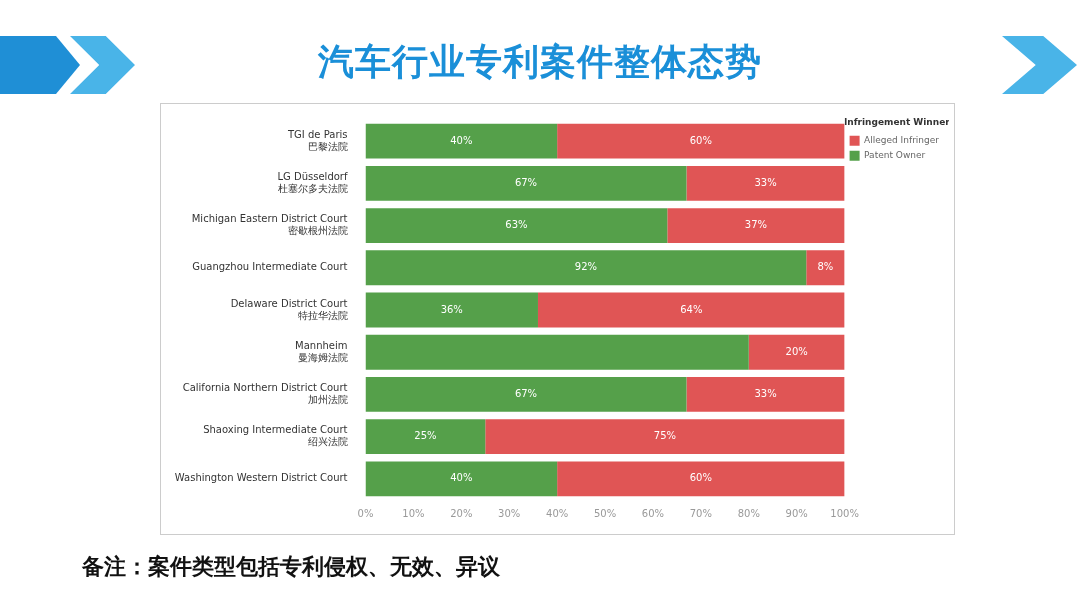  I want to click on data-label: 92%, so click(585, 267).